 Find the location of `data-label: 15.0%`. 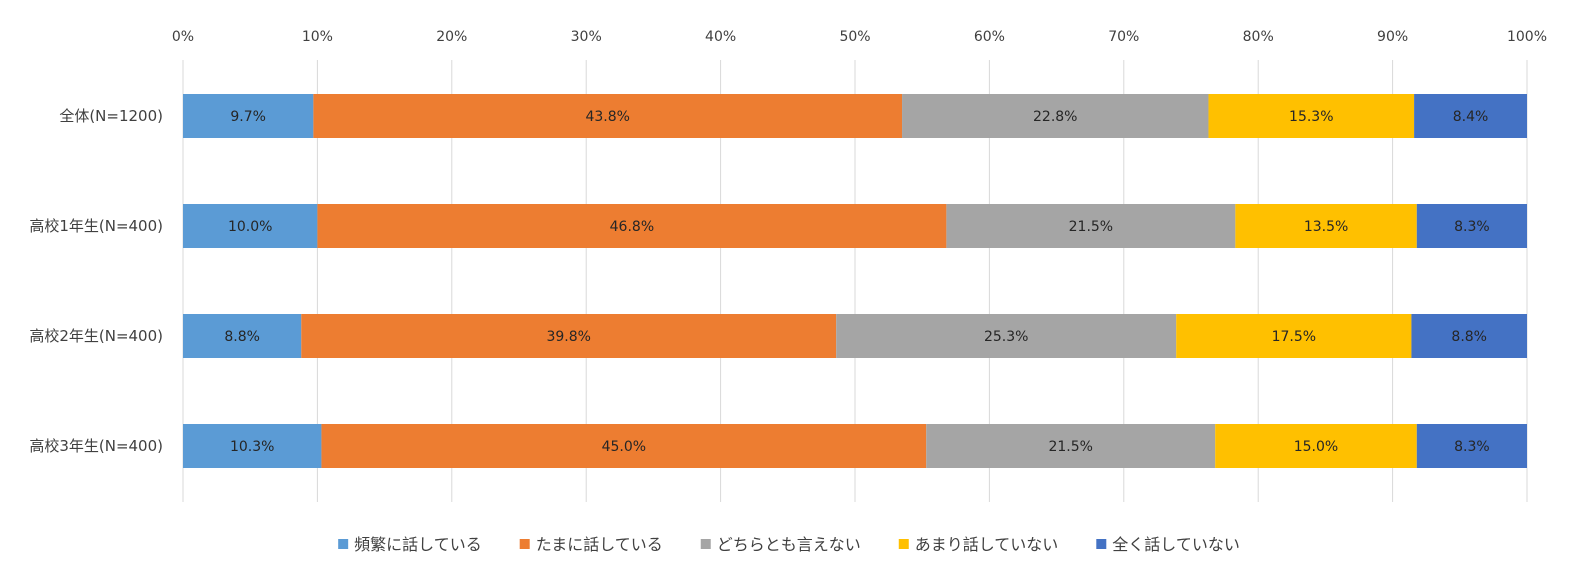

data-label: 15.0% is located at coordinates (1316, 447).